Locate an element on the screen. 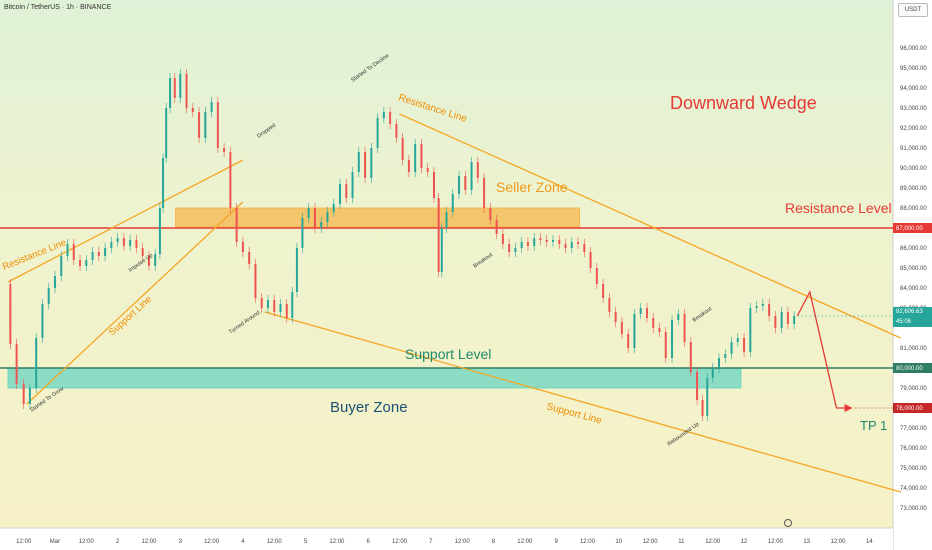  level-price-label: 80,000.00 is located at coordinates (909, 369).